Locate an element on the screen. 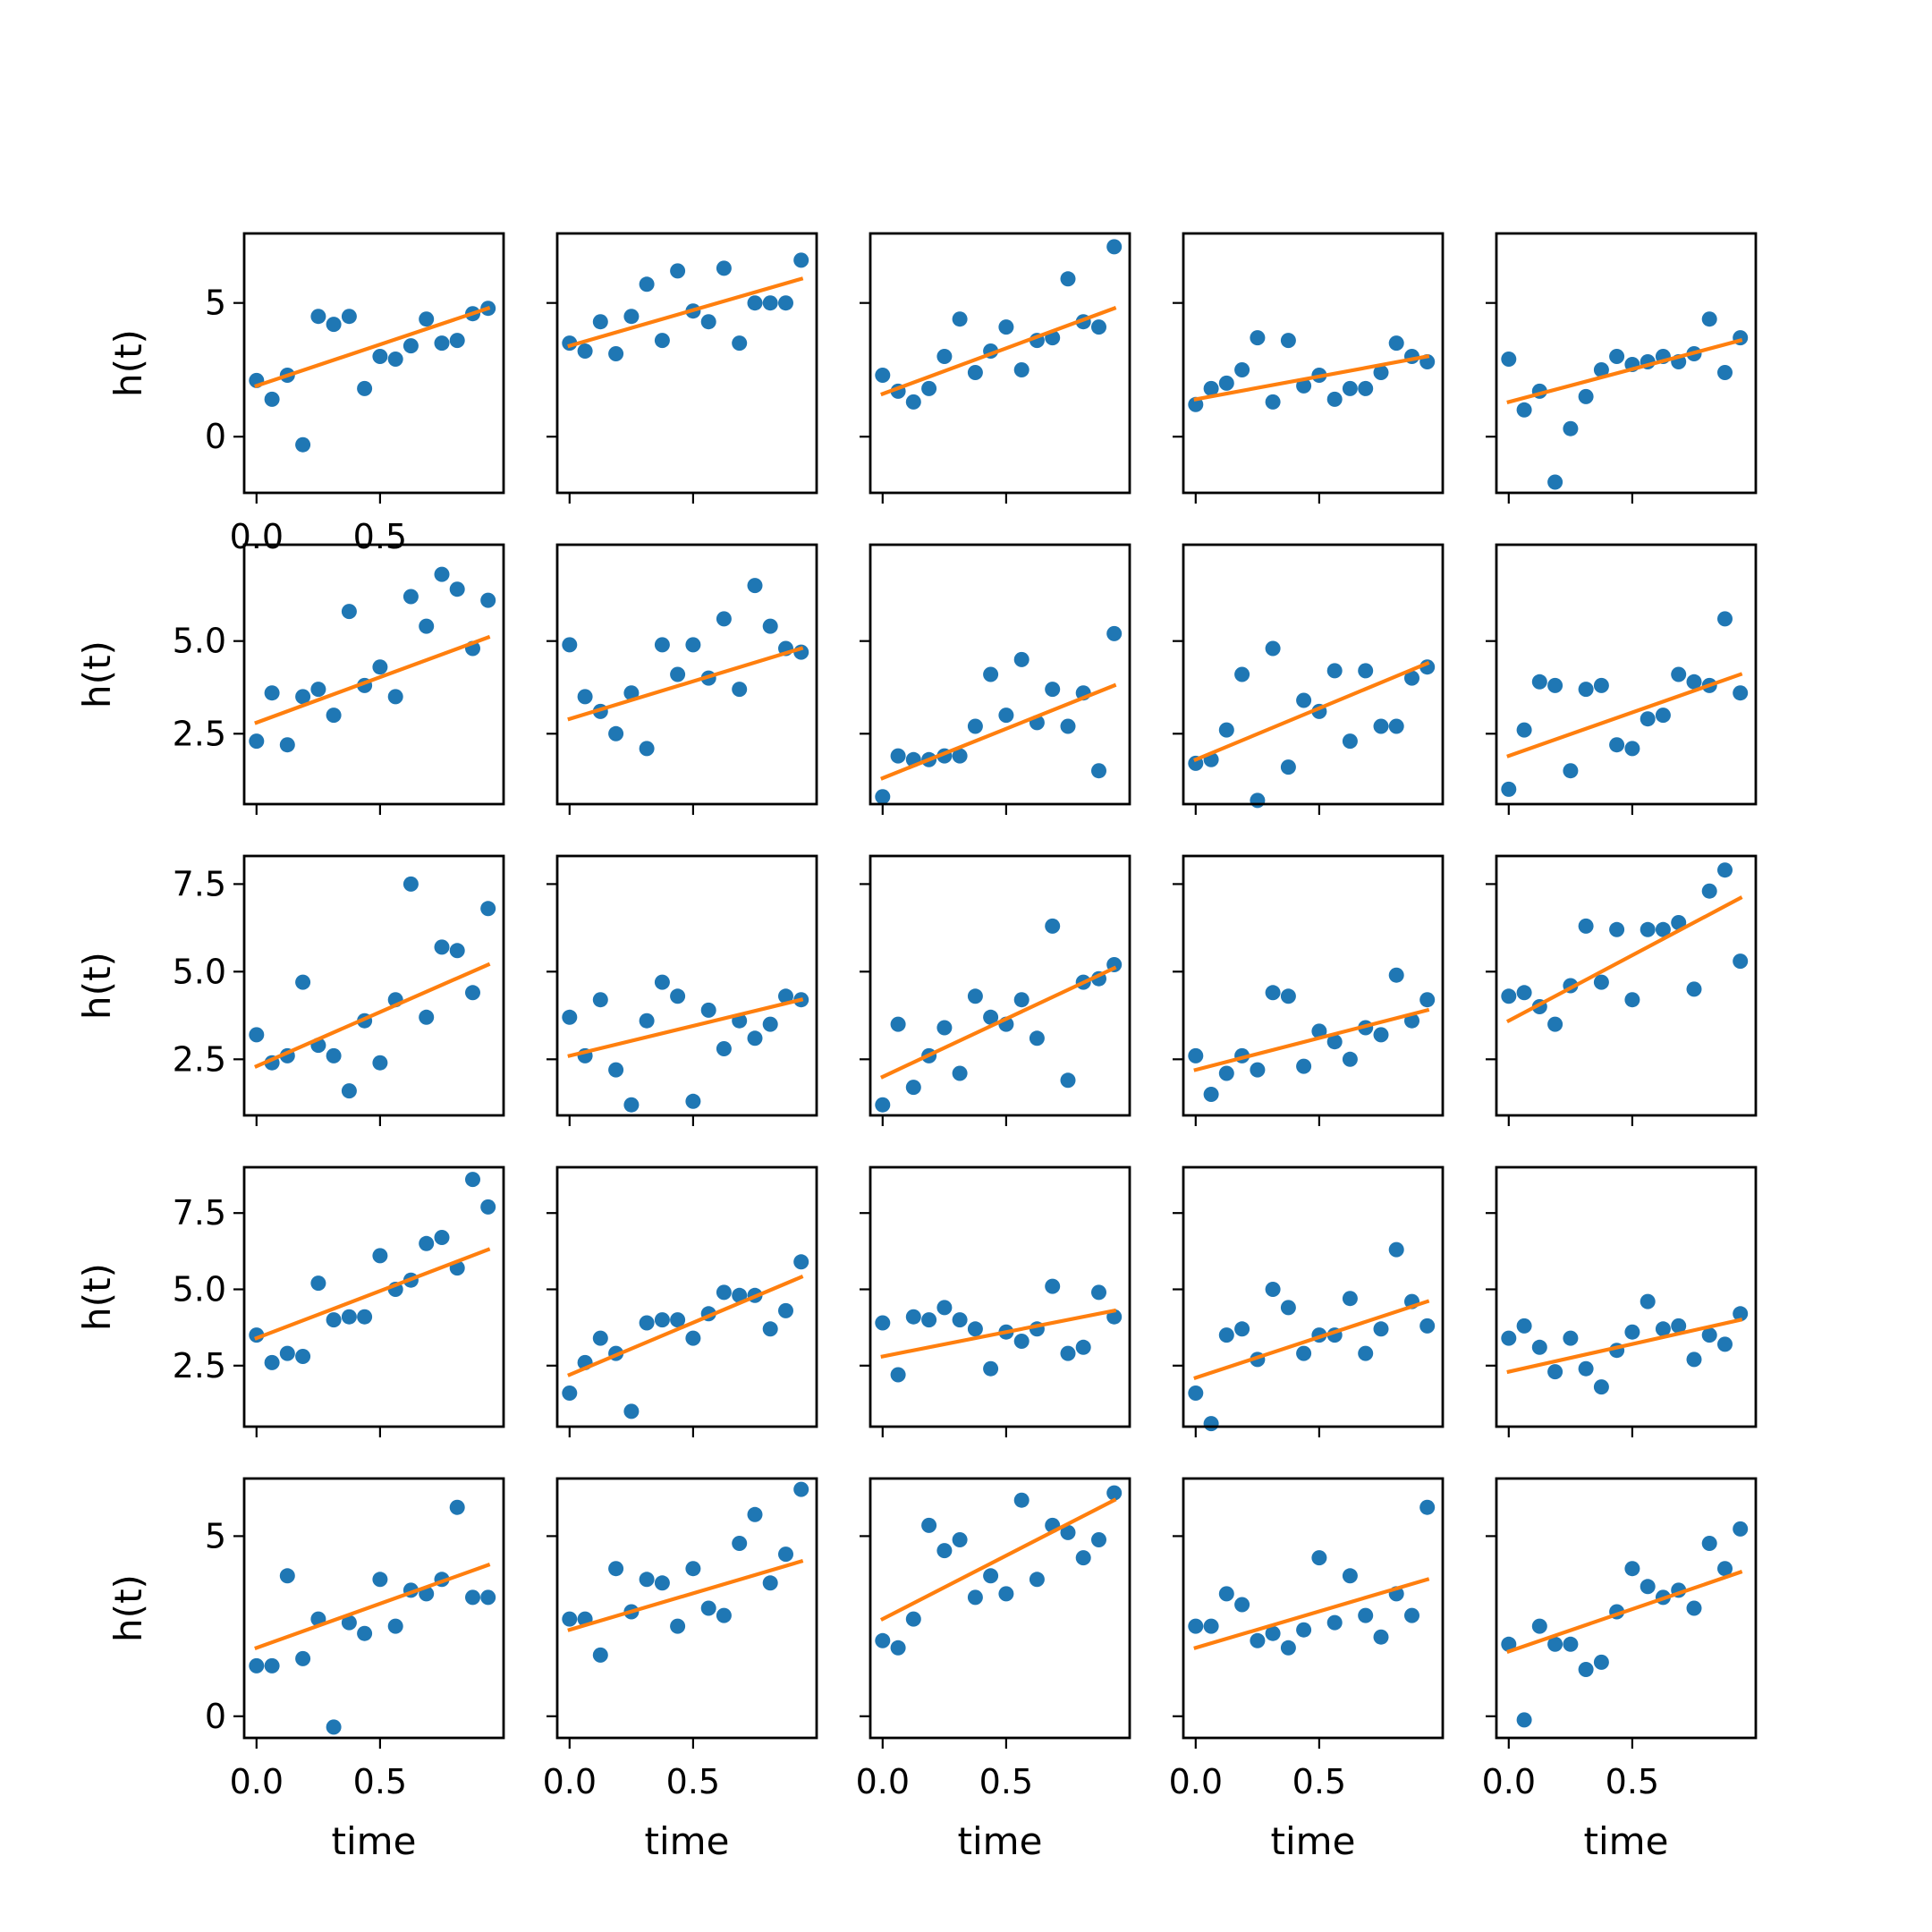  subplot-r2-c1: 2.5 5.0 h(t) is located at coordinates (290, 679).